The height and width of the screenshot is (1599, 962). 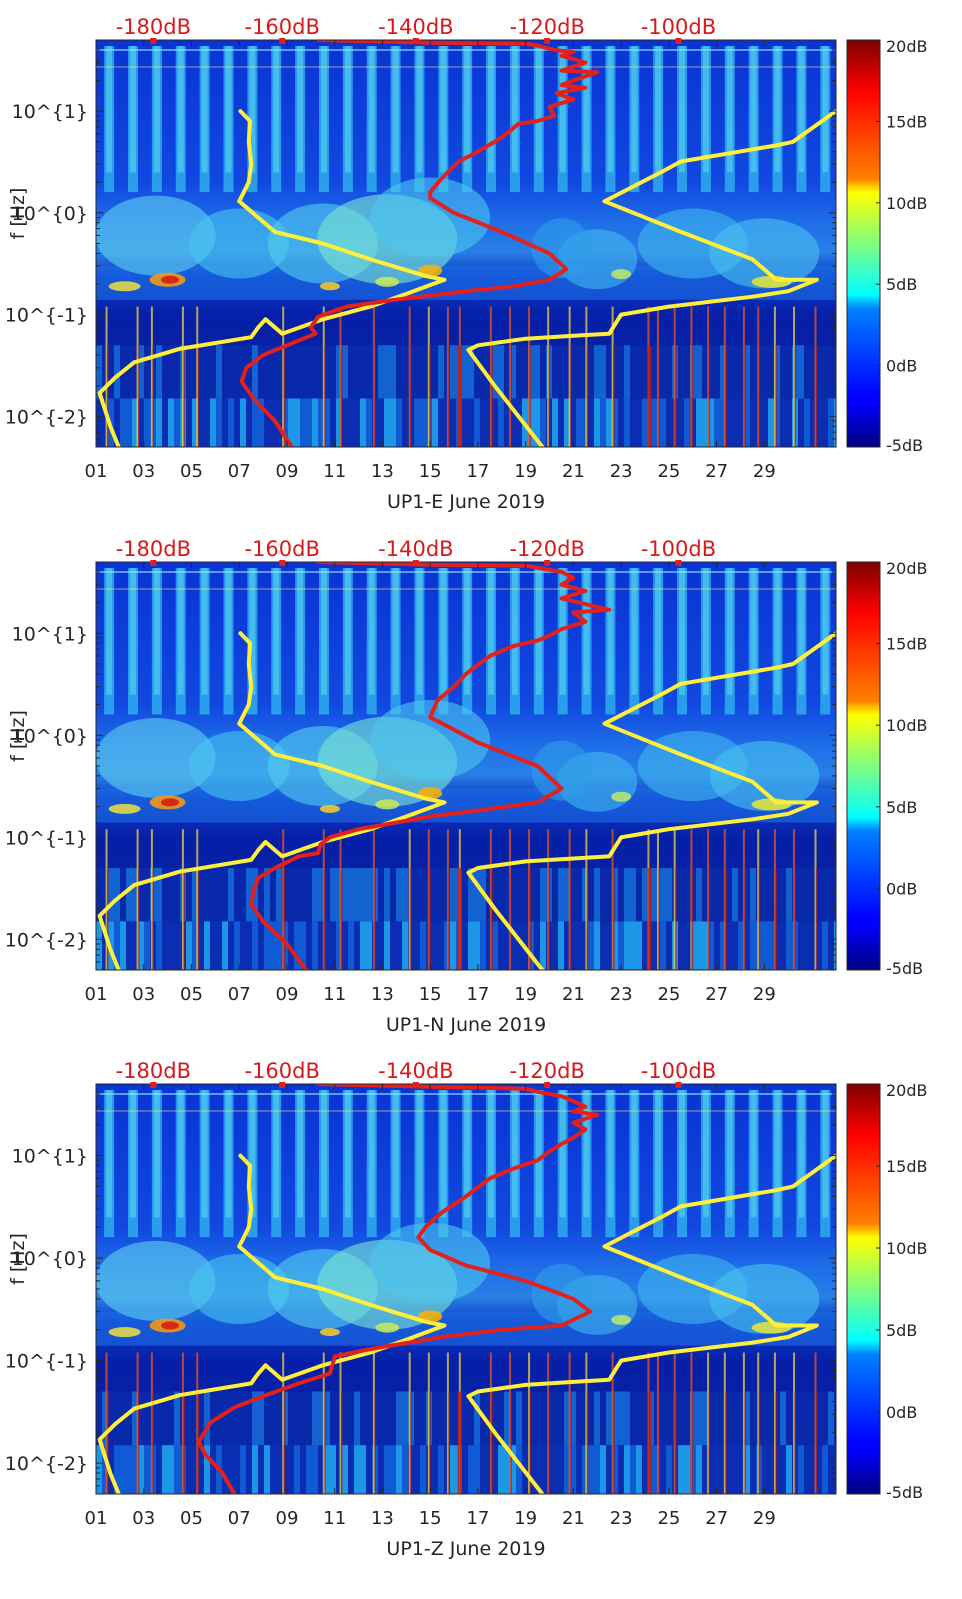 I want to click on colorbar-label: -5dB, so click(x=904, y=968).